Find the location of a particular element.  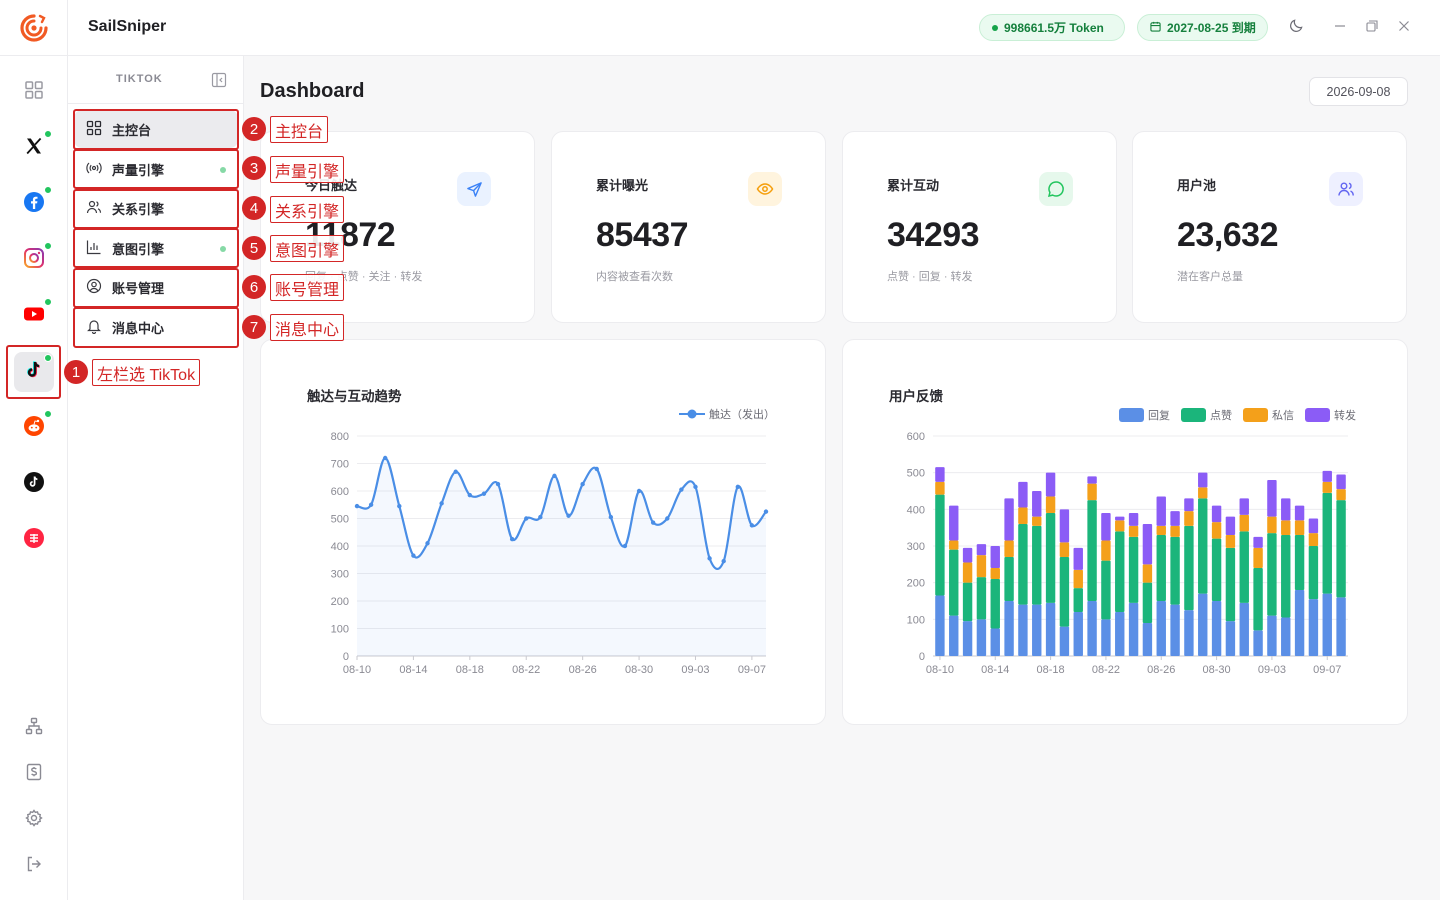

token-balance-badge: 998661.5万 Token is located at coordinates (1052, 27).